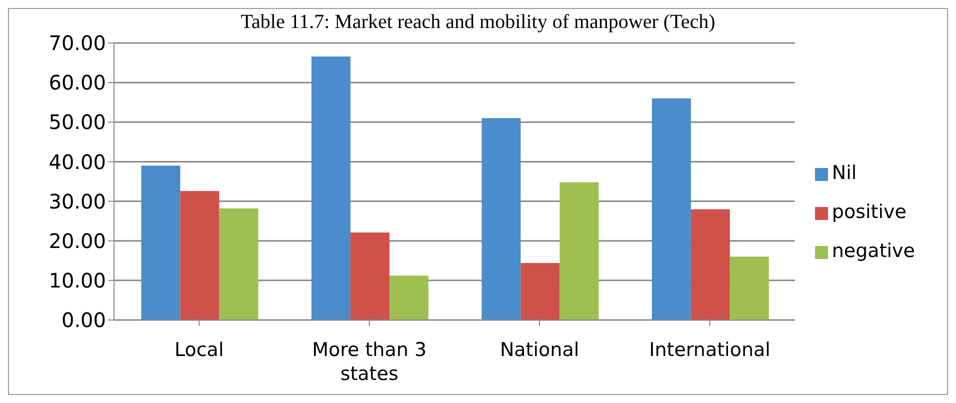 This screenshot has width=956, height=403. Describe the element at coordinates (478, 22) in the screenshot. I see `chart-title: Table 11.7: Market reach and mobility of manpower (Tech)` at that location.